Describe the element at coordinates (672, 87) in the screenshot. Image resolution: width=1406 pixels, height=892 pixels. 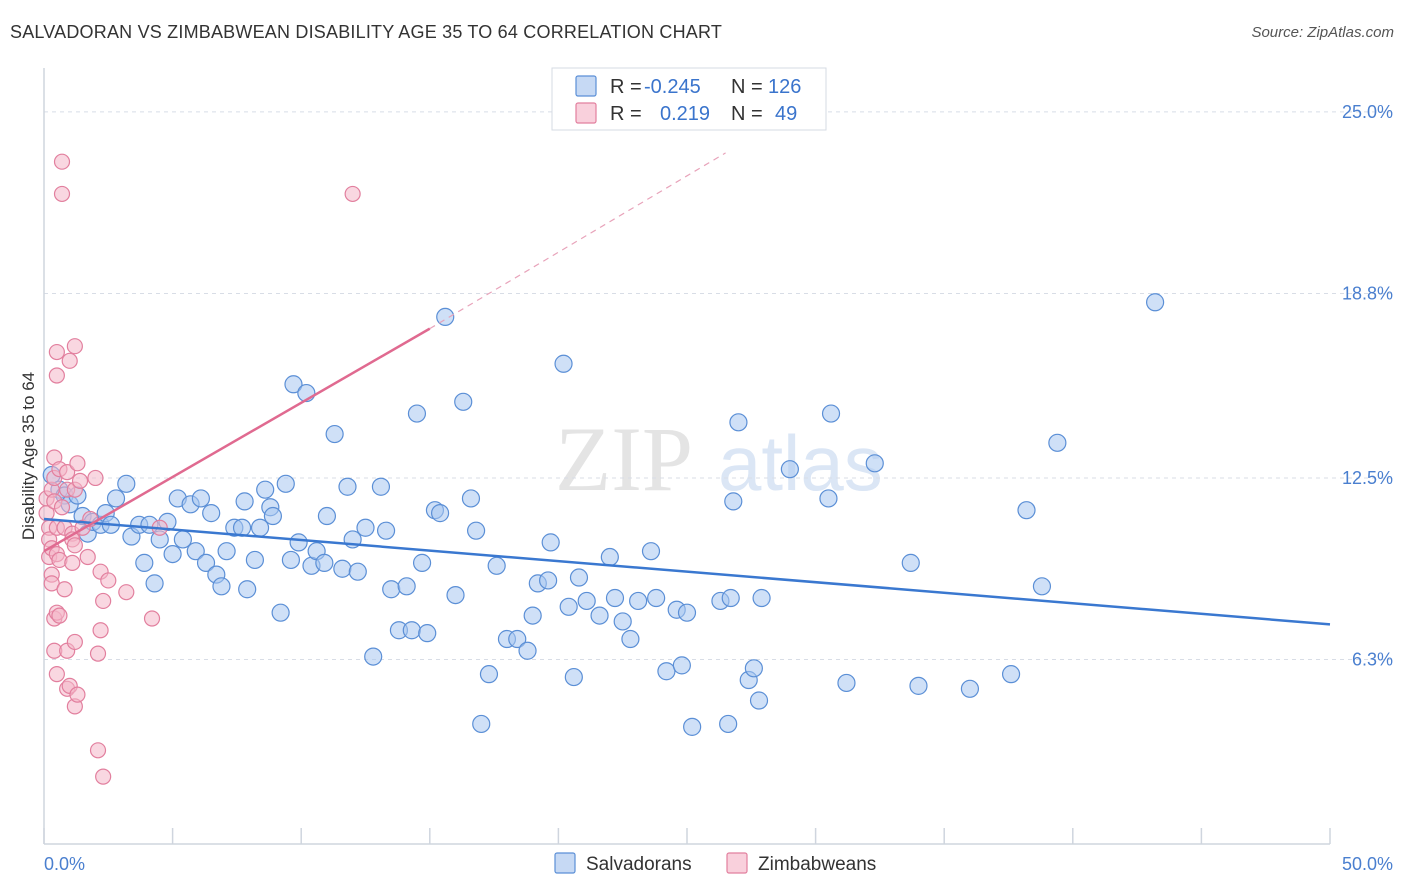
I see `legend-r-value-blue: -0.245` at that location.